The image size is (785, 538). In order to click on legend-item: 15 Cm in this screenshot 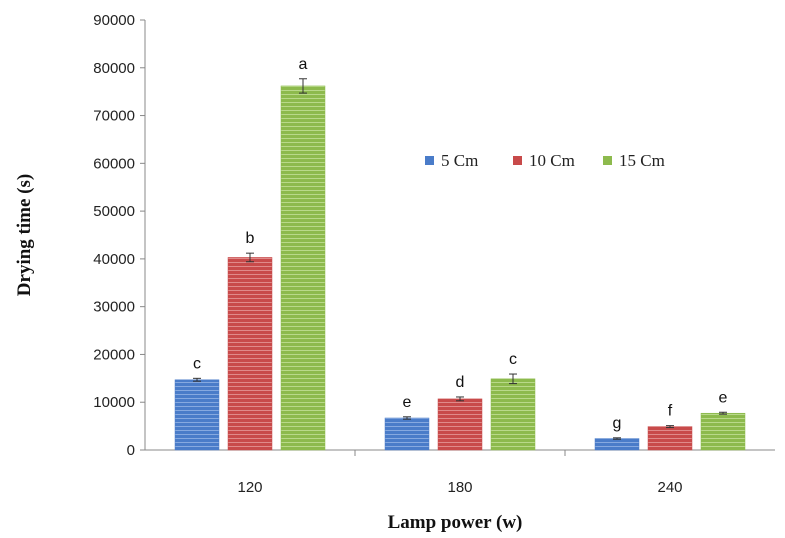, I will do `click(634, 160)`.